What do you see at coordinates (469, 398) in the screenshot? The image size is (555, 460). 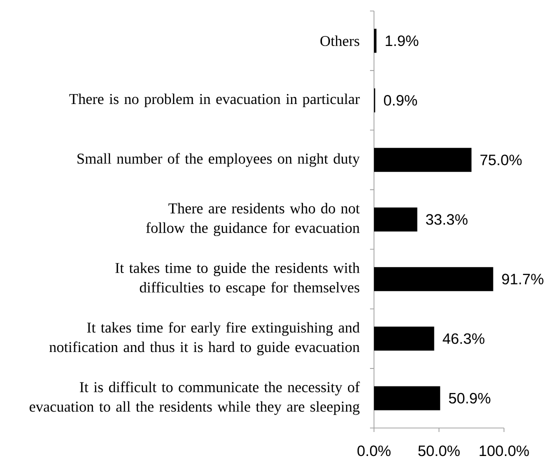 I see `data-label: 50.9%` at bounding box center [469, 398].